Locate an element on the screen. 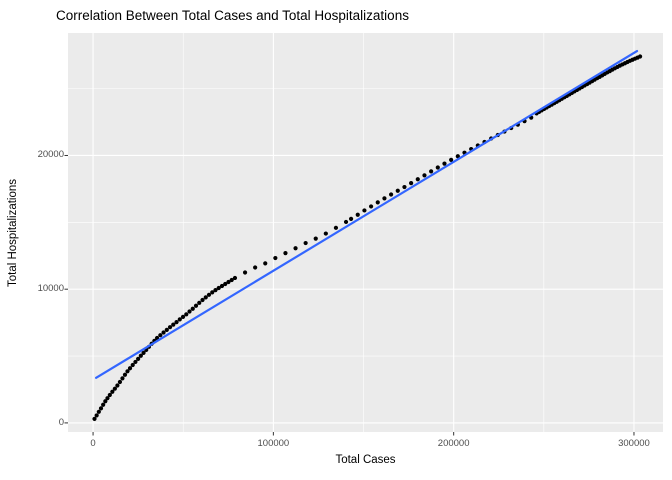 Image resolution: width=672 pixels, height=480 pixels. x-tick-label: 300000 is located at coordinates (634, 443).